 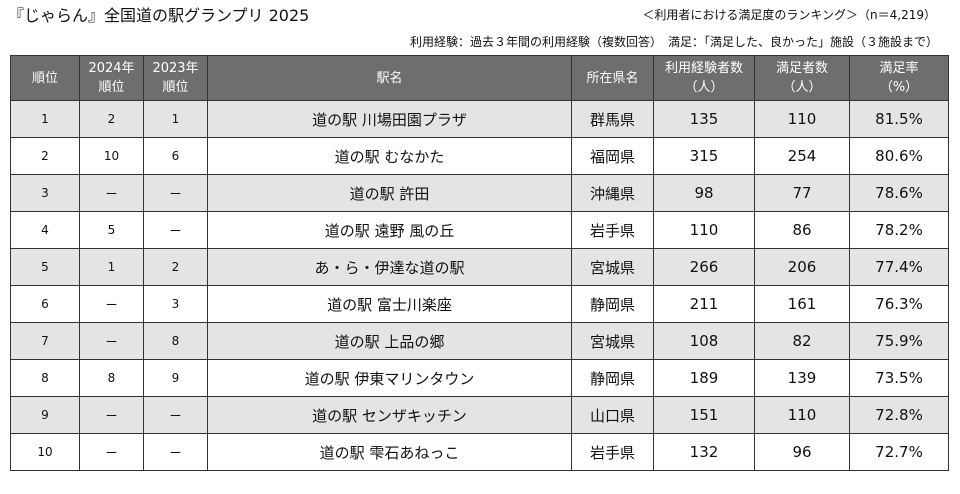 What do you see at coordinates (899, 415) in the screenshot?
I see `rate-cell: 72.8%` at bounding box center [899, 415].